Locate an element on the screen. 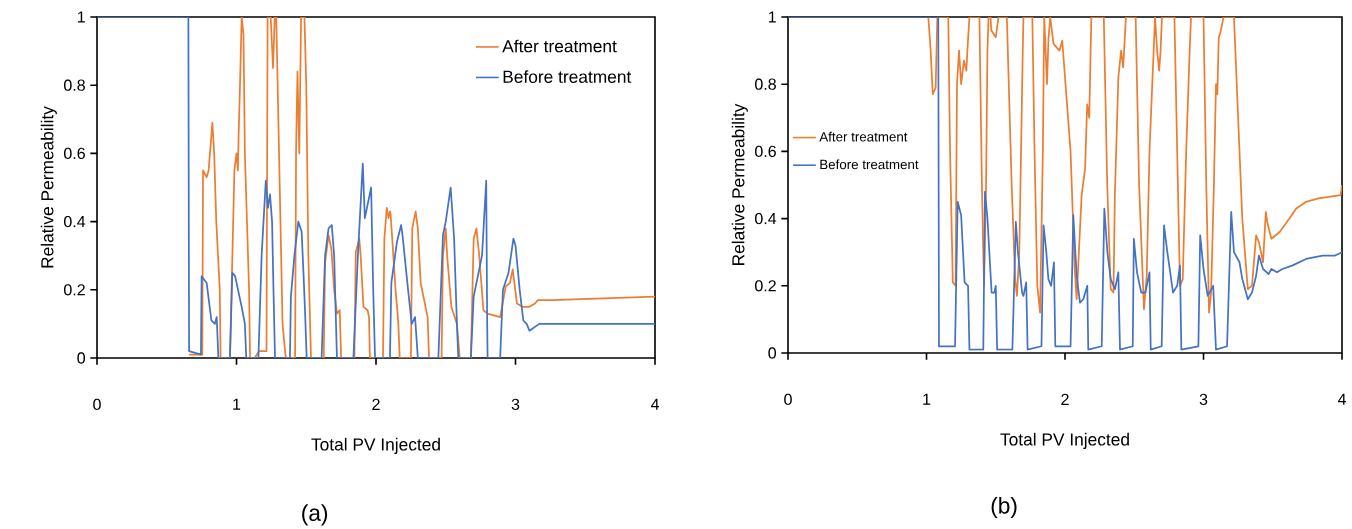 The width and height of the screenshot is (1352, 529). text: (b) is located at coordinates (1004, 508).